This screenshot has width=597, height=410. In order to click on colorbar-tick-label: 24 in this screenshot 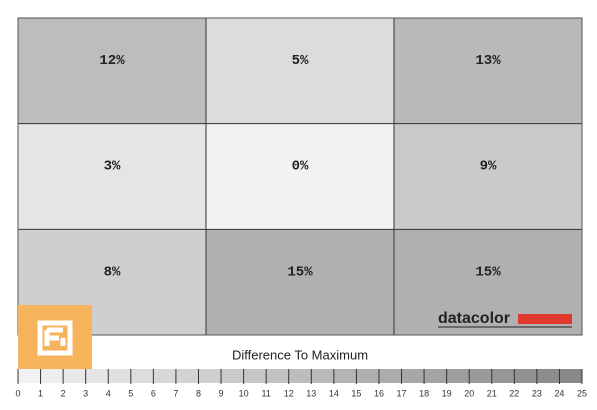, I will do `click(559, 393)`.